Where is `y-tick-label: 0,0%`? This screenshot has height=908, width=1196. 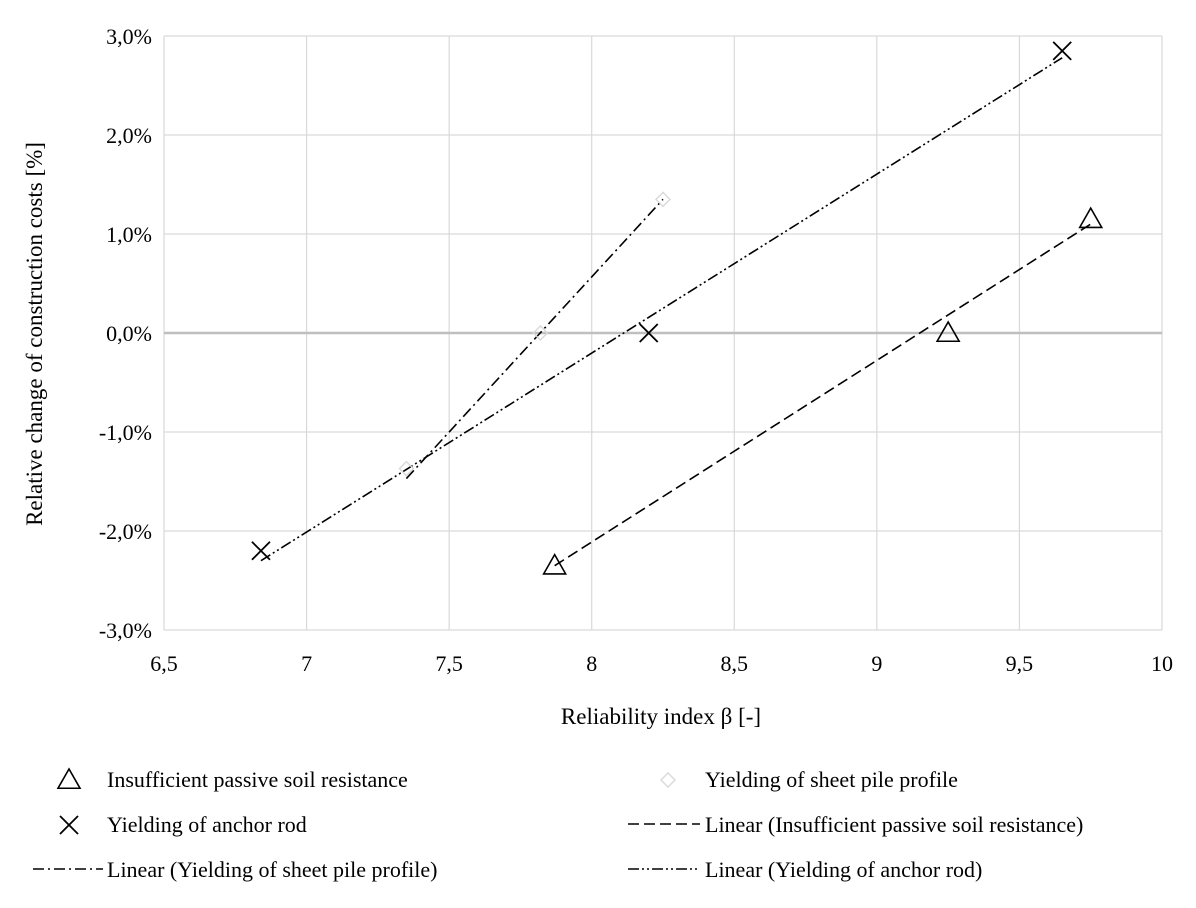 y-tick-label: 0,0% is located at coordinates (129, 333).